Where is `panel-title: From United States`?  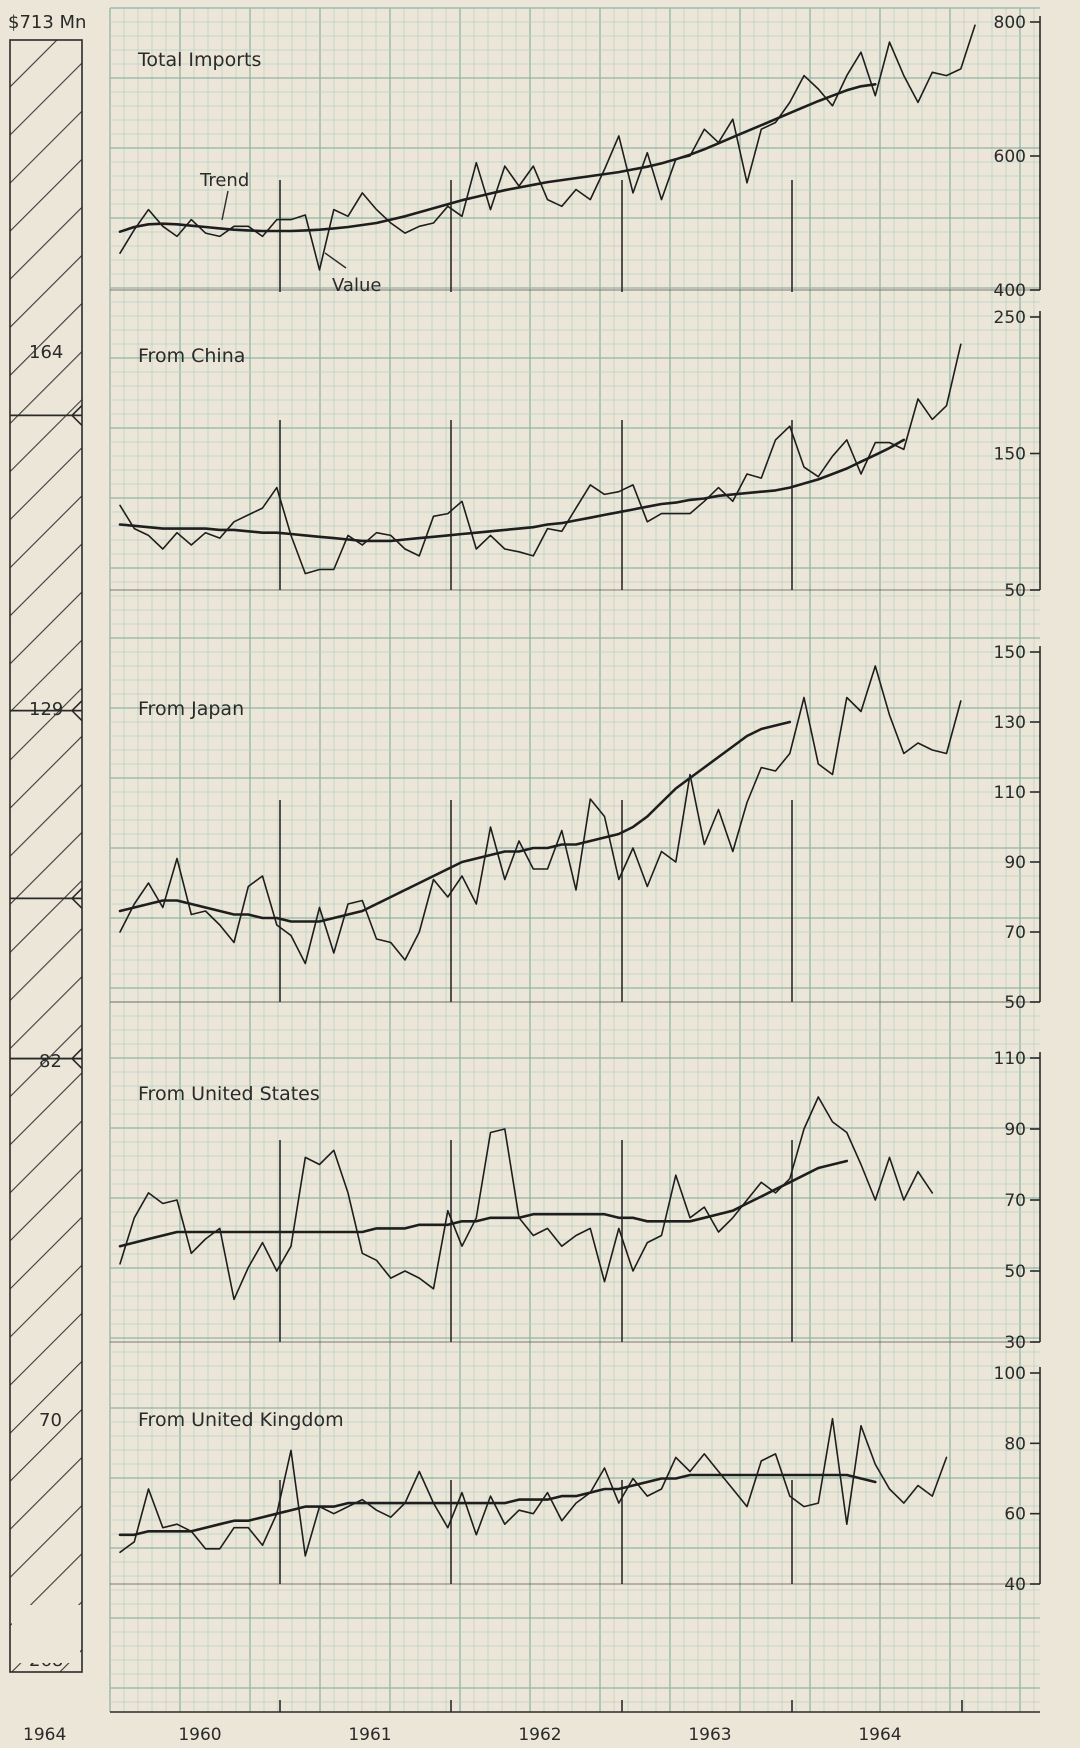 panel-title: From United States is located at coordinates (229, 1094).